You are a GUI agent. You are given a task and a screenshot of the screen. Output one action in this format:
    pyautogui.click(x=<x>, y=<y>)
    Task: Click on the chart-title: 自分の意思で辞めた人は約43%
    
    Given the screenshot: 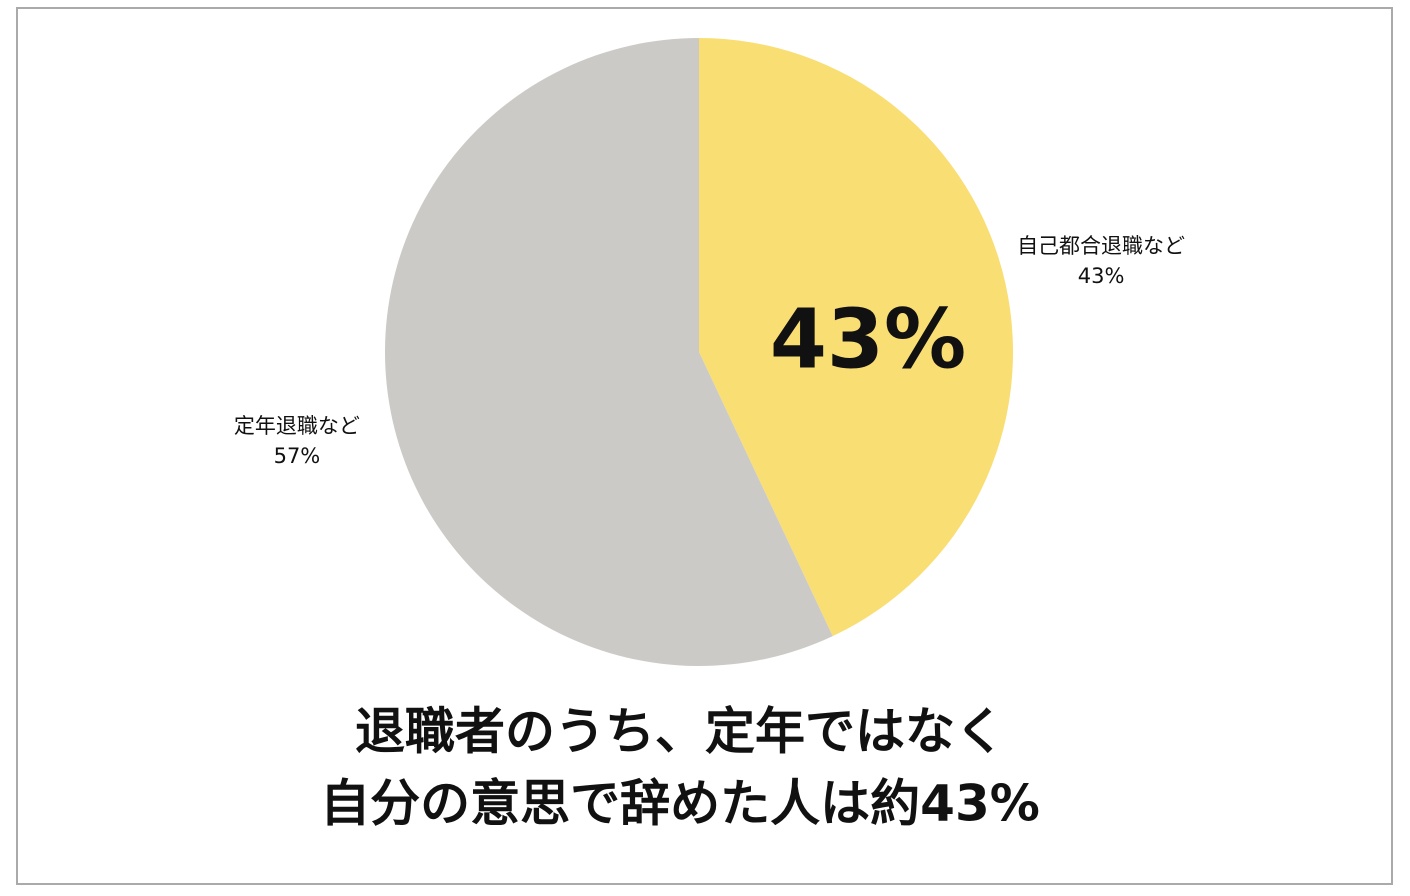 What is the action you would take?
    pyautogui.click(x=680, y=804)
    